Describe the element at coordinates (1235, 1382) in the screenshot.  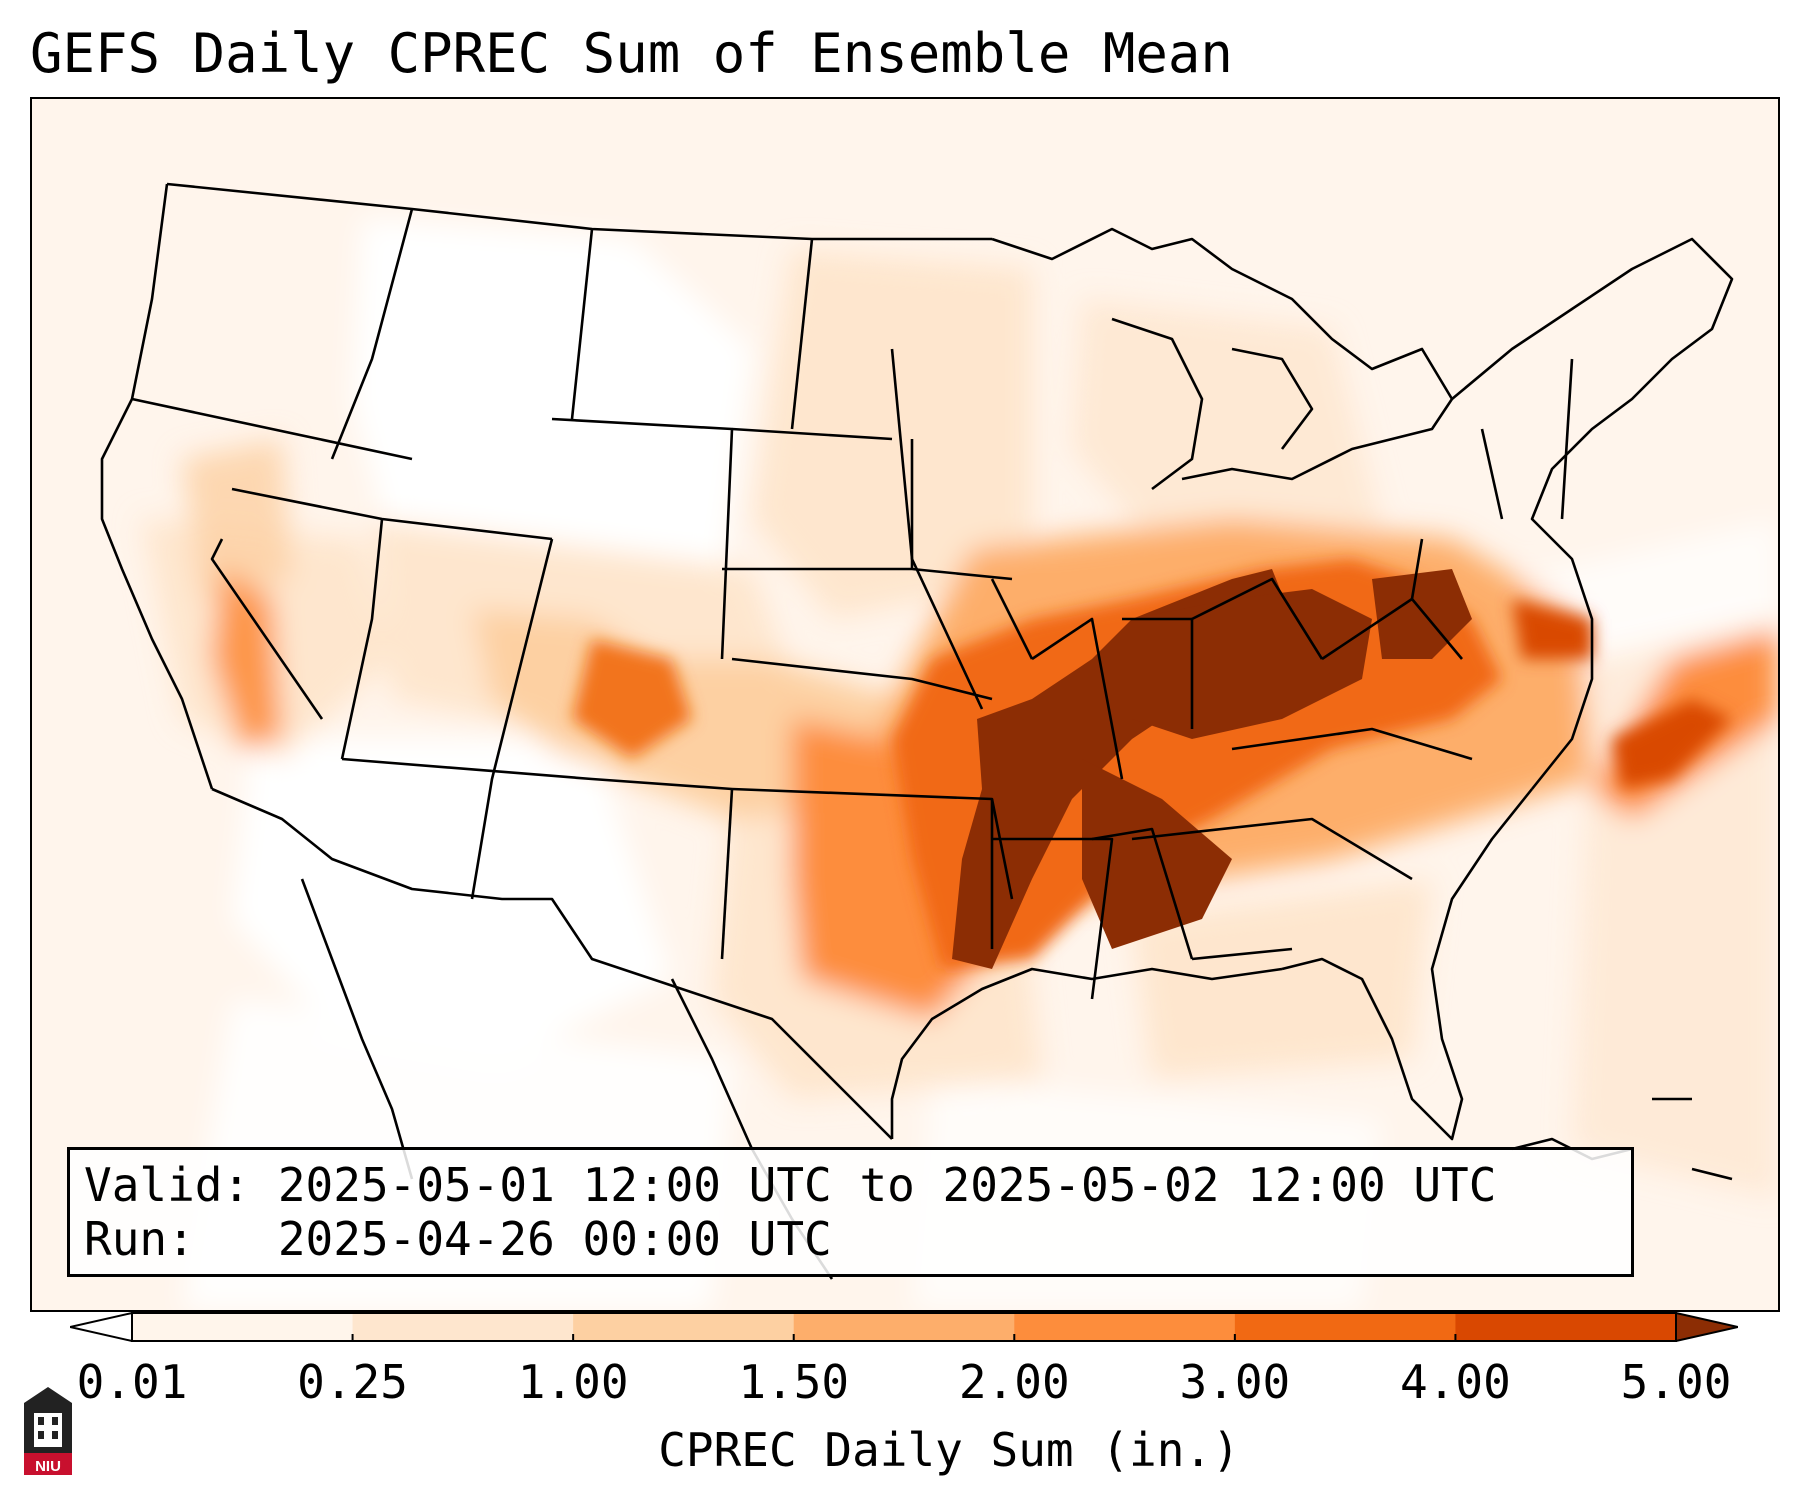
I see `colorbar-tick-label: 3.00` at that location.